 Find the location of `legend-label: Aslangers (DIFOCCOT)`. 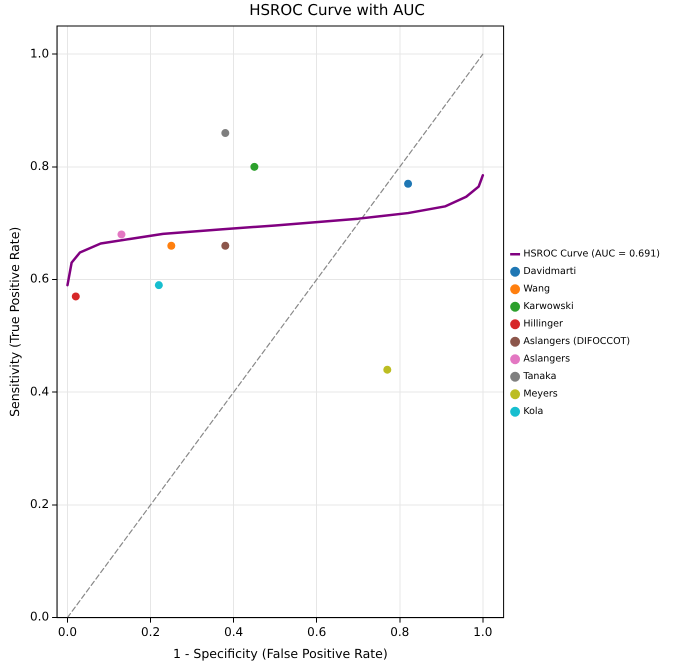

legend-label: Aslangers (DIFOCCOT) is located at coordinates (576, 342).